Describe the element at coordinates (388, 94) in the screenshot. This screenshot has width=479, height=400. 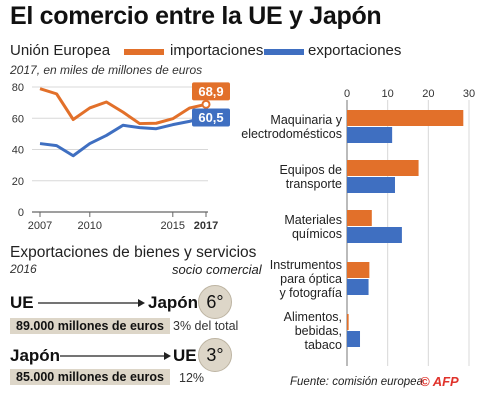
I see `x-tick-label: 10` at that location.